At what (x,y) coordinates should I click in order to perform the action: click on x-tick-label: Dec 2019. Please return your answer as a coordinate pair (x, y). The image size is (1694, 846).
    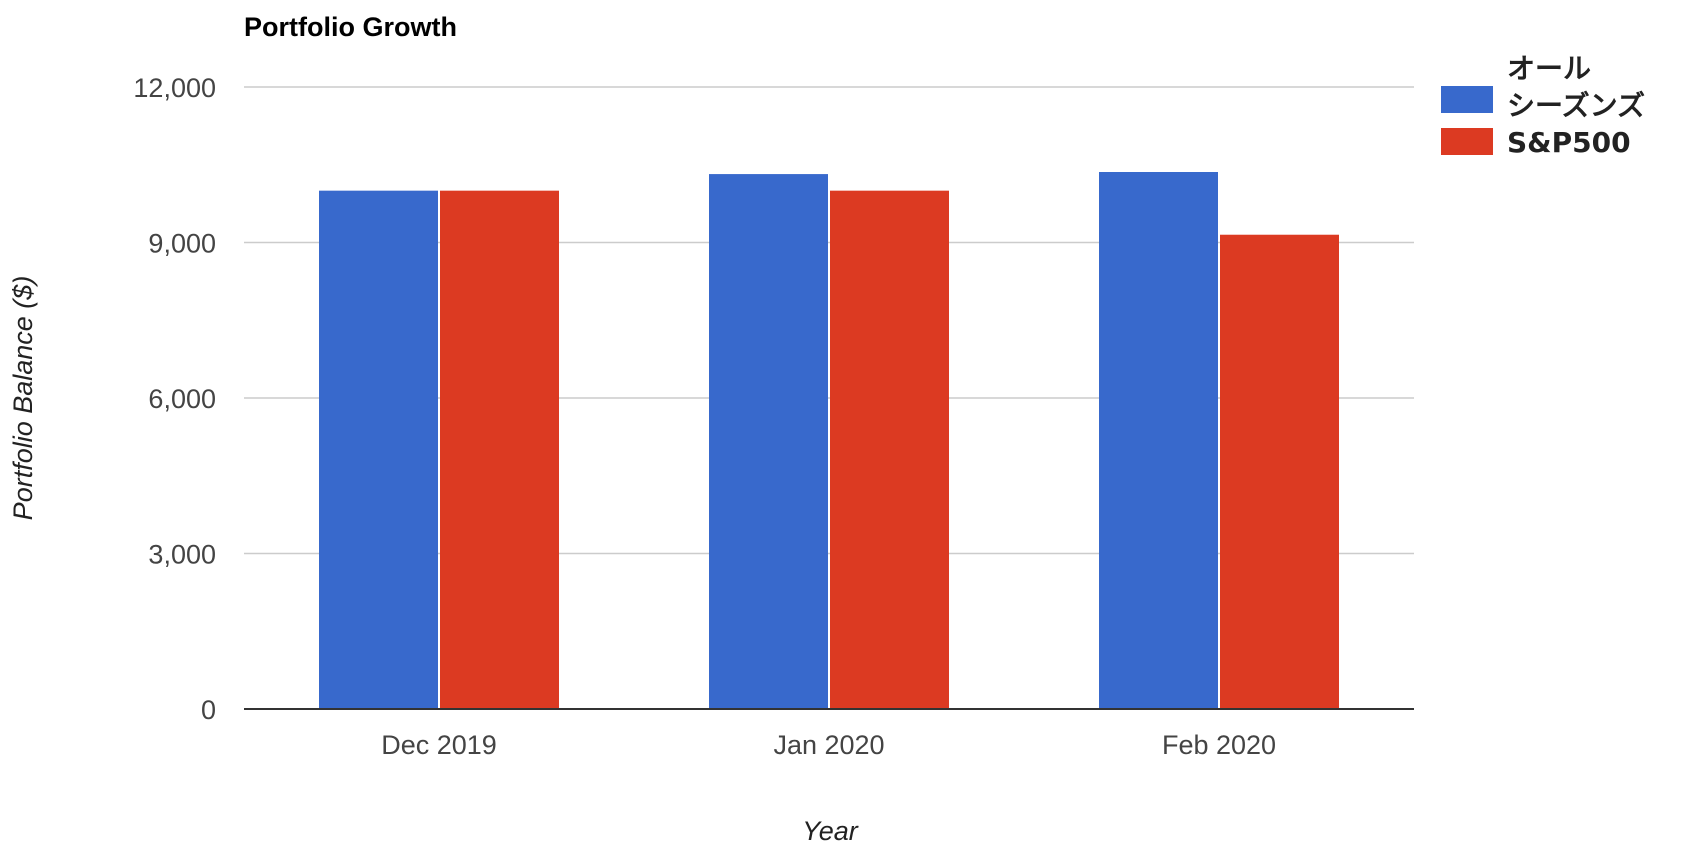
    Looking at the image, I should click on (439, 745).